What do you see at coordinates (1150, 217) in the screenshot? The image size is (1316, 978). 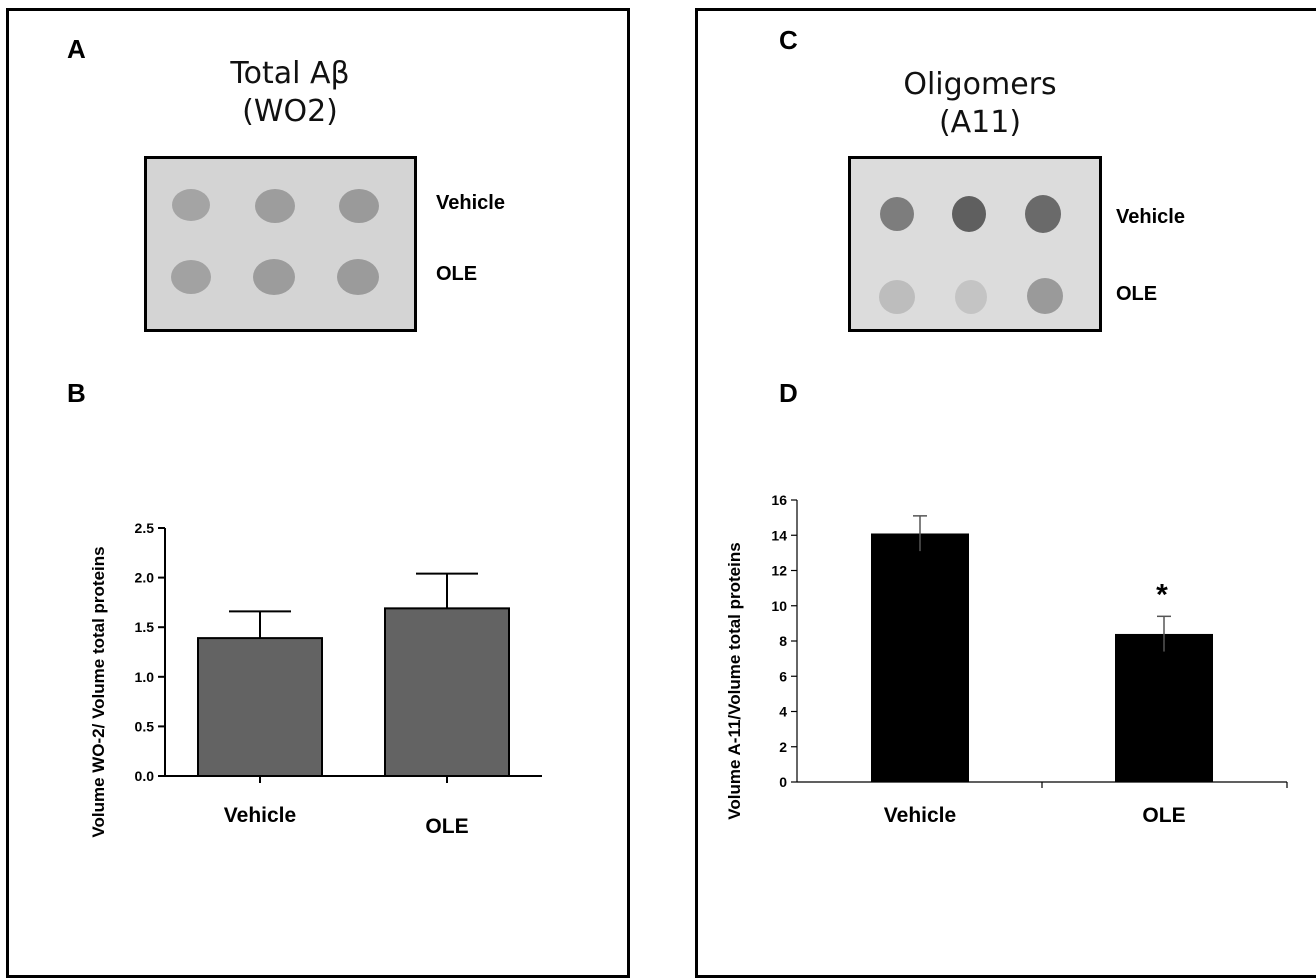 I see `blot-c-row-vehicle: Vehicle` at bounding box center [1150, 217].